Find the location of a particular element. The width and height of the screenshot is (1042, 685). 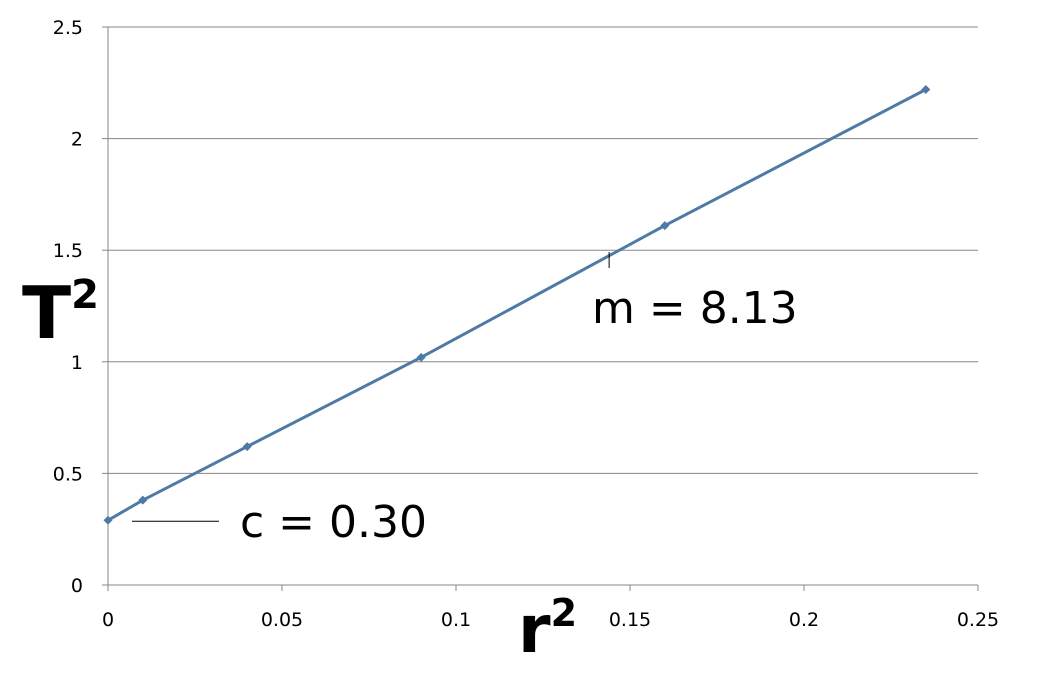

y-tick-label: 2.5 is located at coordinates (68, 28).